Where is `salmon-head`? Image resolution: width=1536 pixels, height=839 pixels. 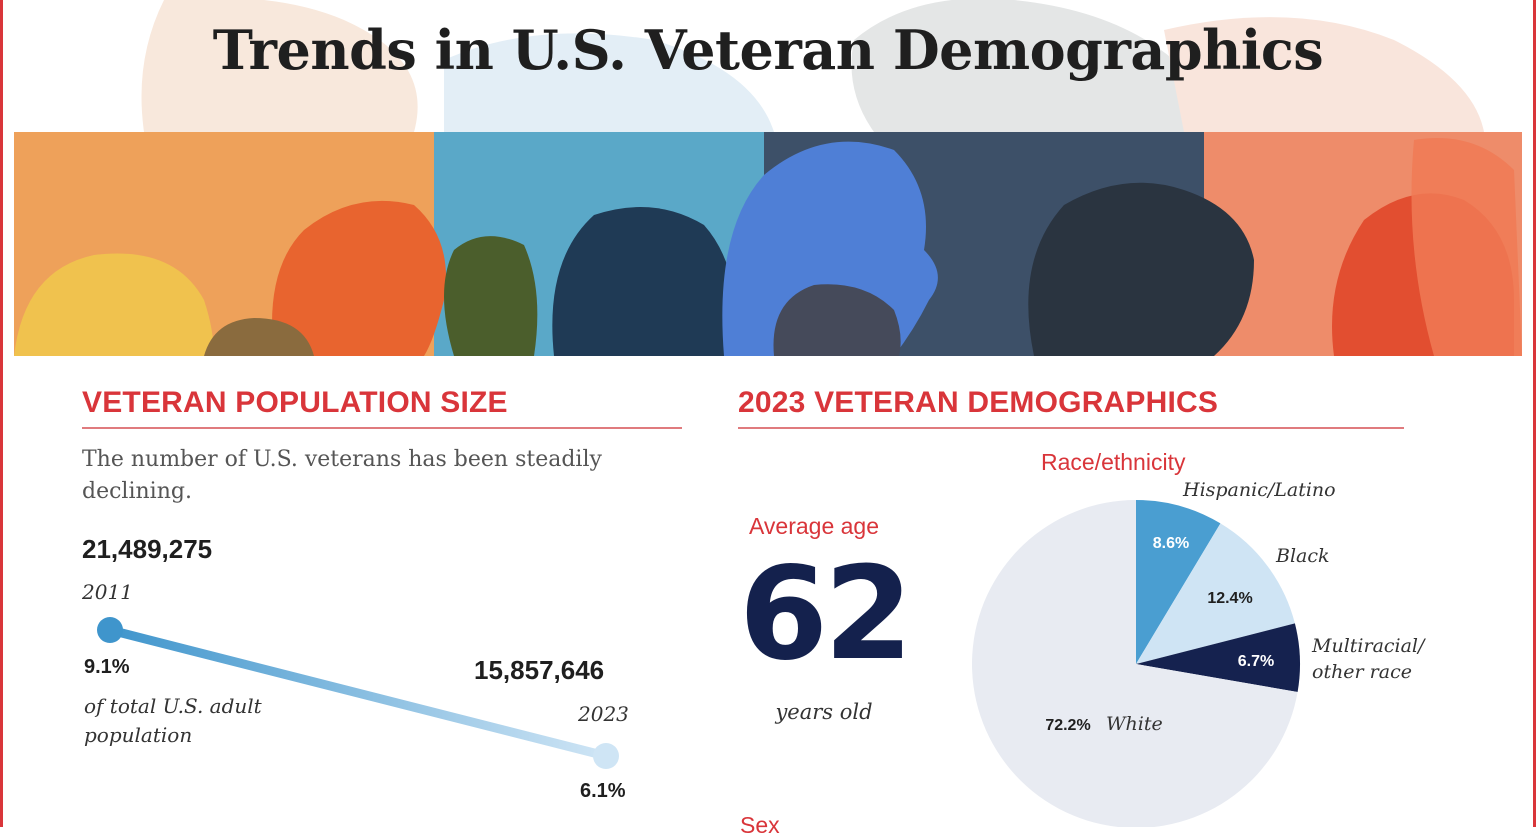
salmon-head is located at coordinates (1466, 247).